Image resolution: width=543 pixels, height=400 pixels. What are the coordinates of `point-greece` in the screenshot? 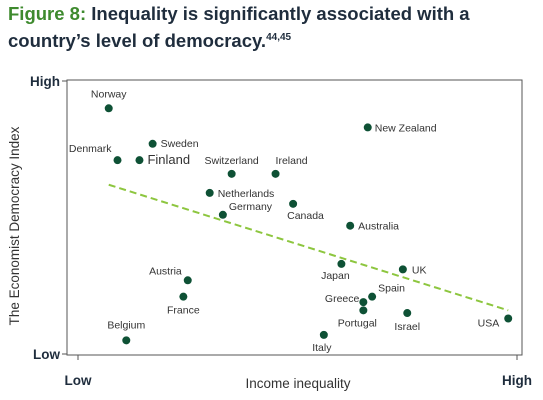 It's located at (363, 302).